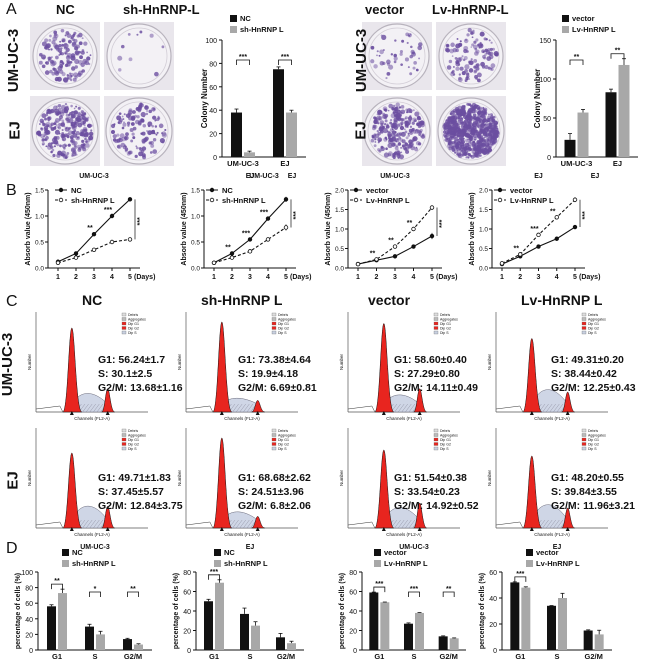 This screenshot has width=650, height=666. What do you see at coordinates (282, 333) in the screenshot?
I see `cycle-histogram-0-1-legend-label-4: Dip S` at bounding box center [282, 333].